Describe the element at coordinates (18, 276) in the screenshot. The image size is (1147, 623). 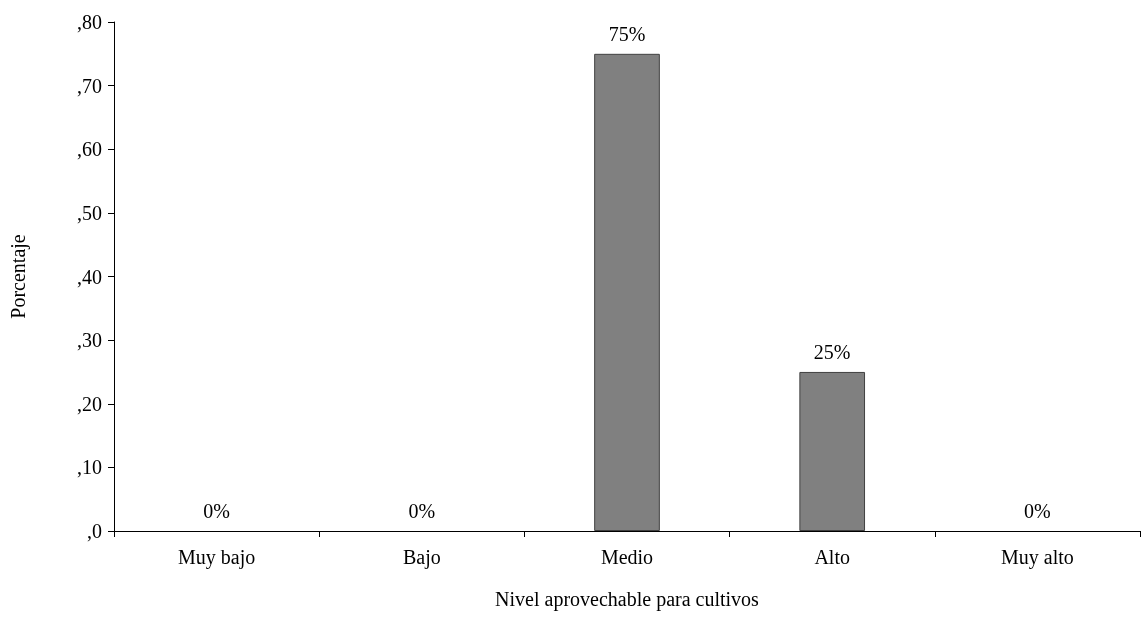
I see `y-axis-title: Porcentaje` at that location.